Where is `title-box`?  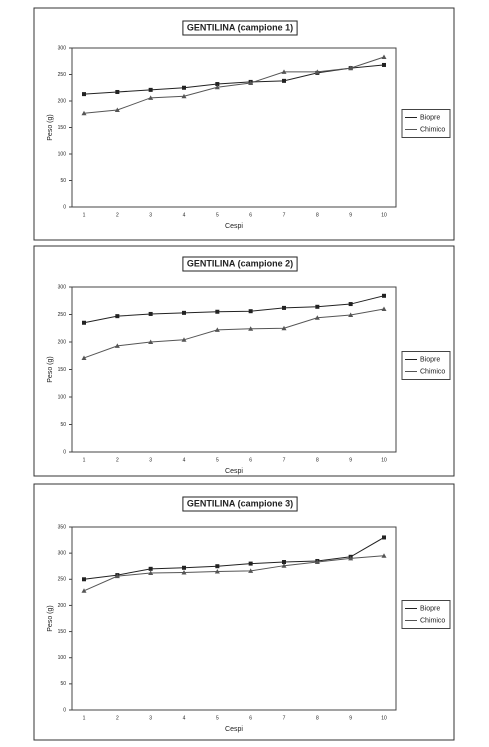 title-box is located at coordinates (240, 264).